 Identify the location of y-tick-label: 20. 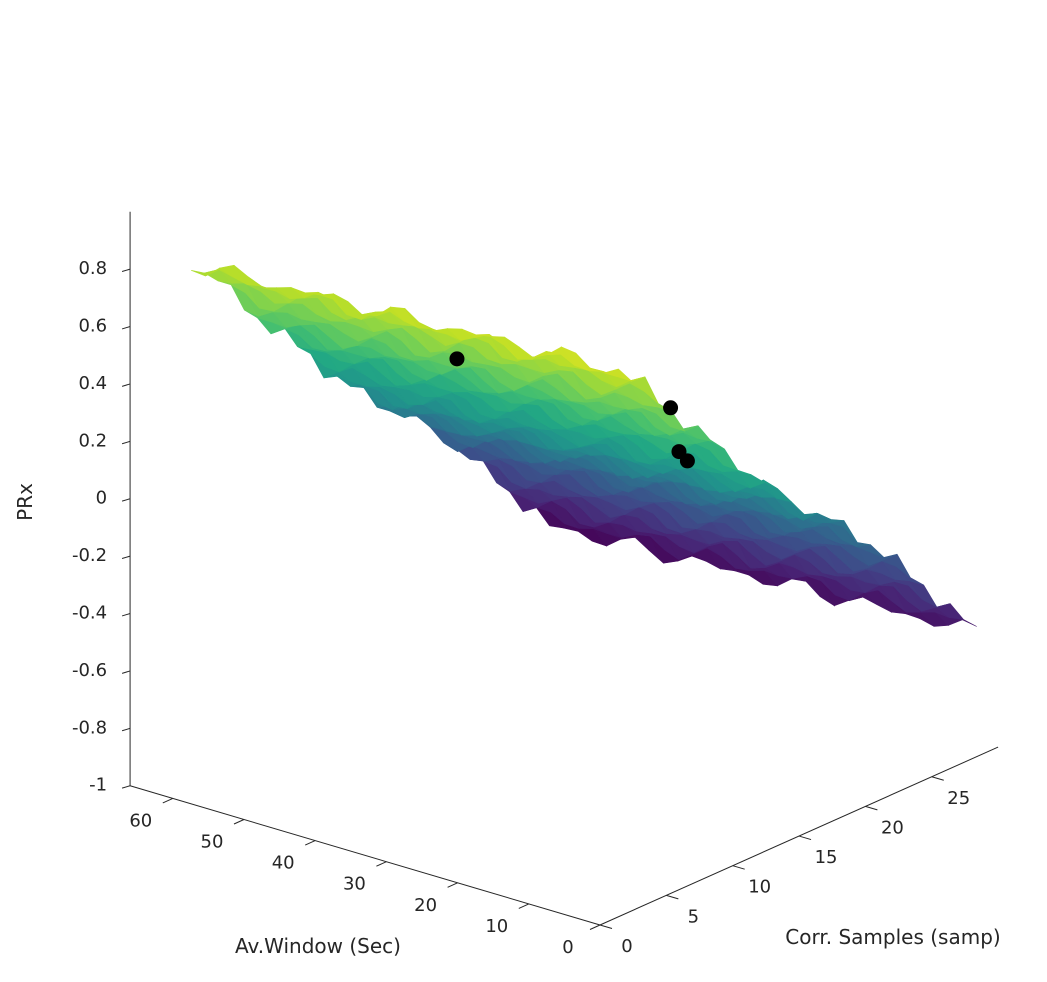
(425, 905).